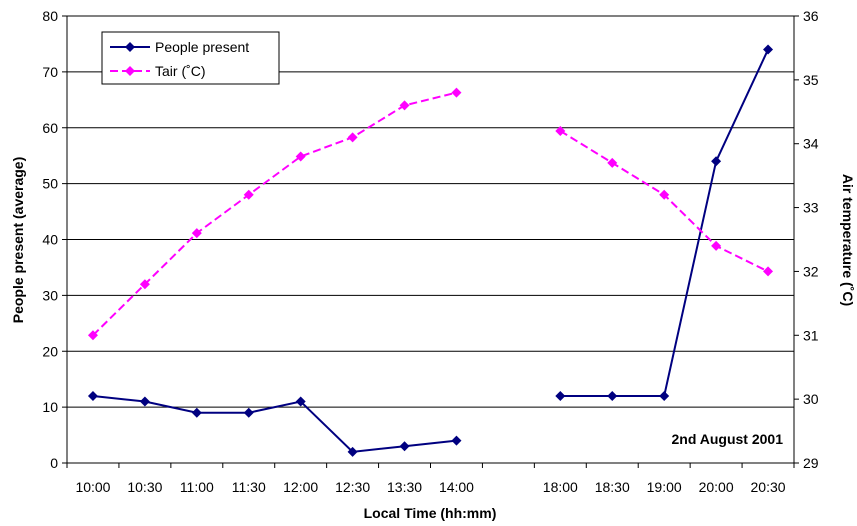 Image resolution: width=857 pixels, height=526 pixels. What do you see at coordinates (50, 295) in the screenshot?
I see `left-tick-label-3: 30` at bounding box center [50, 295].